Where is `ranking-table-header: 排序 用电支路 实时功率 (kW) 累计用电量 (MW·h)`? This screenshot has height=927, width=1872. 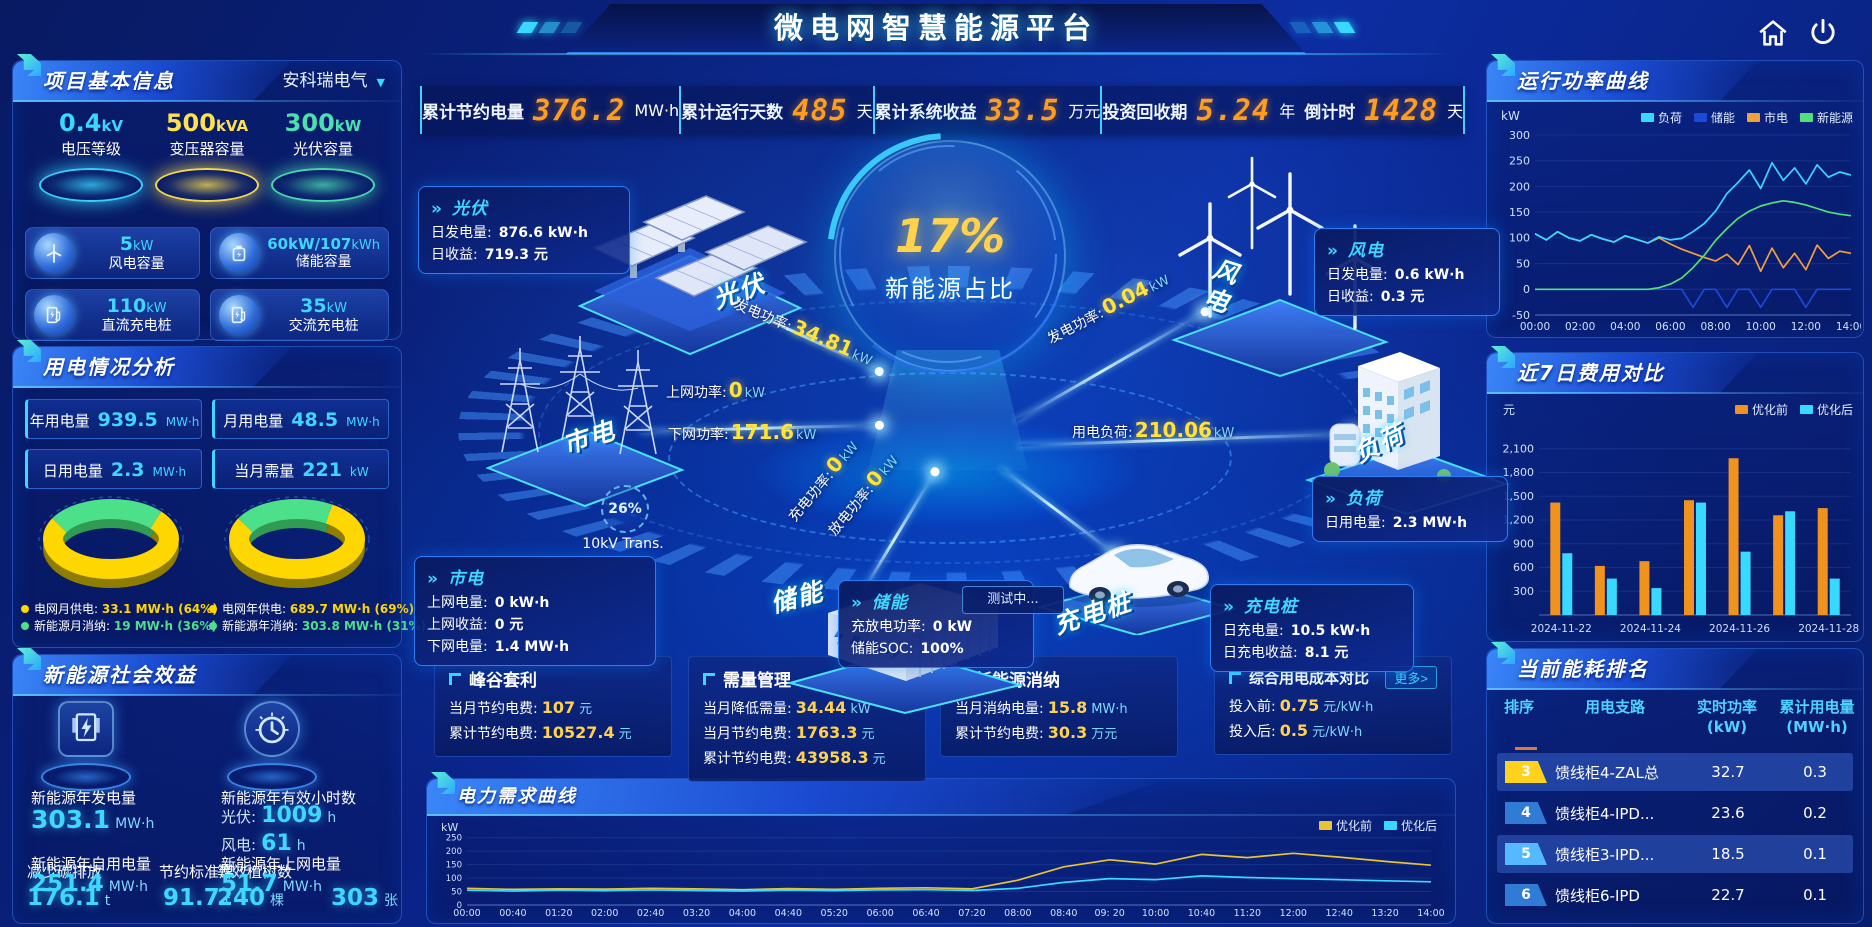
ranking-table-header: 排序 用电支路 实时功率 (kW) 累计用电量 (MW·h) is located at coordinates (1679, 717).